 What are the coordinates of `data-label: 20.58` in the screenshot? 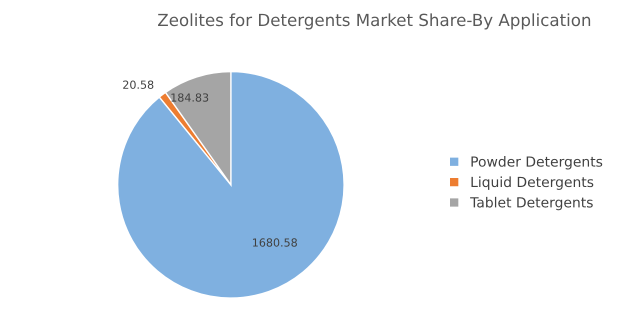 It's located at (138, 84).